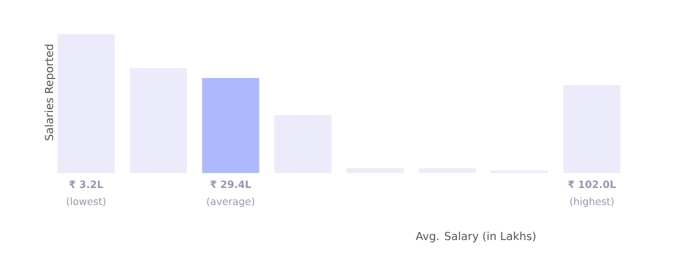 This screenshot has width=679, height=273. I want to click on x-tick-label: ₹ 29.4L (average), so click(230, 194).